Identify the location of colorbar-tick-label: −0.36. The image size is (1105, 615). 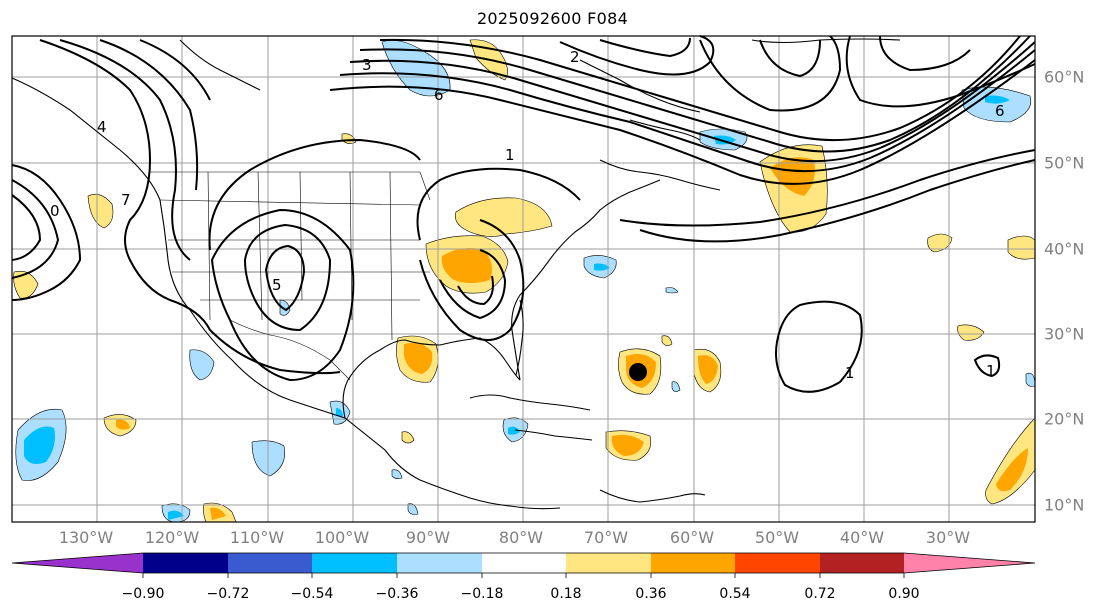
(397, 594).